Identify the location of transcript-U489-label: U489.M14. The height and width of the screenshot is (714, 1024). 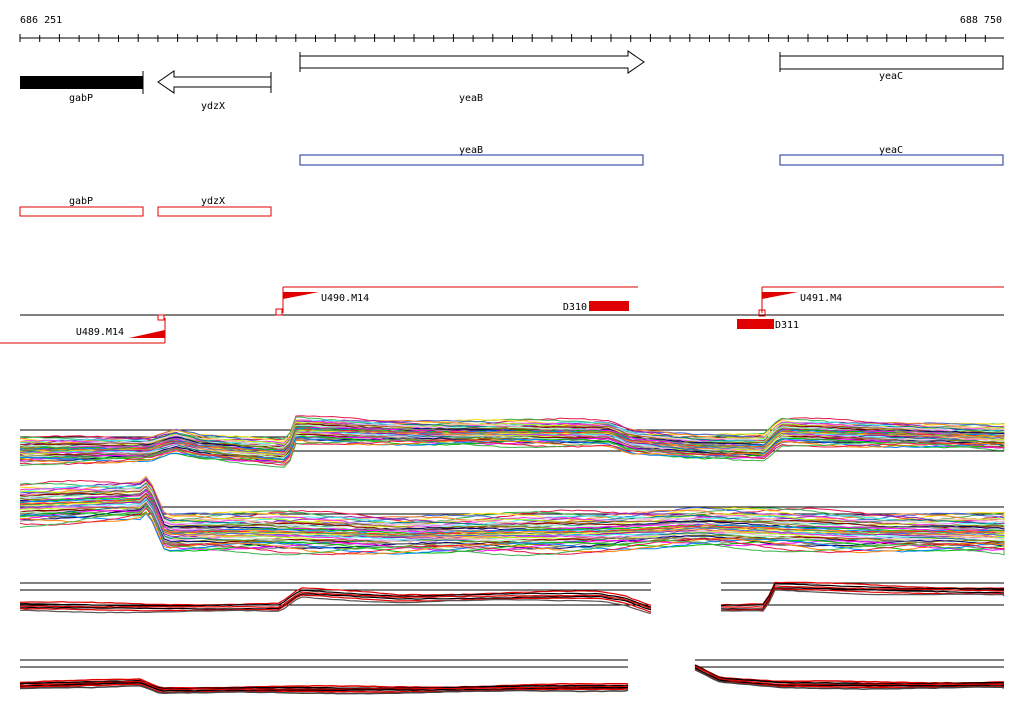
(100, 332).